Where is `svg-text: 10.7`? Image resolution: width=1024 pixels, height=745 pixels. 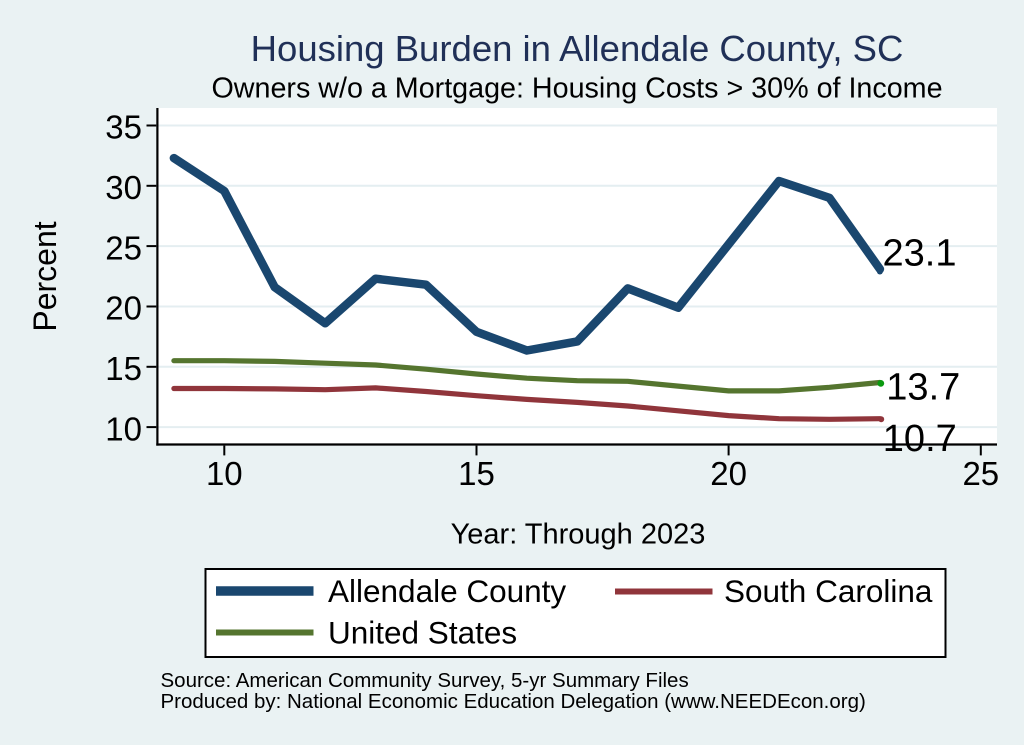 svg-text: 10.7 is located at coordinates (920, 439).